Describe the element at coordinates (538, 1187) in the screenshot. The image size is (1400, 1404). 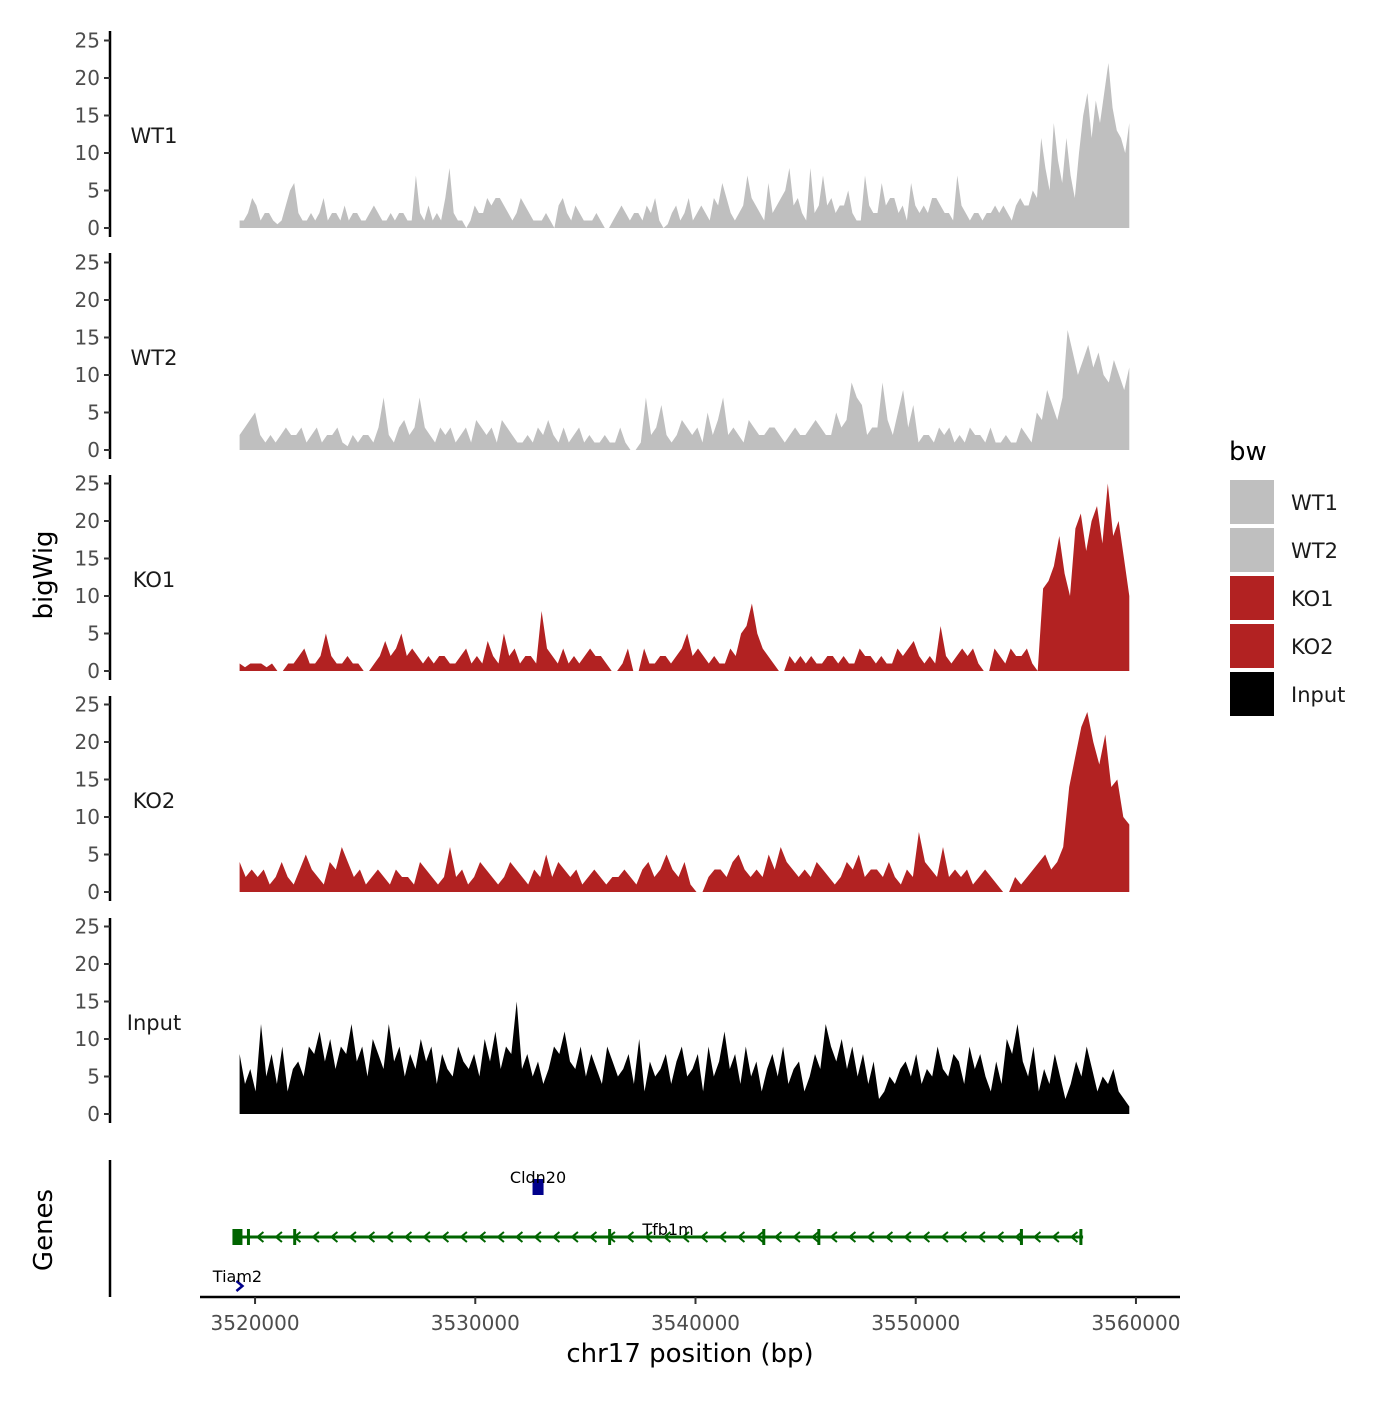
I see `gene-body` at that location.